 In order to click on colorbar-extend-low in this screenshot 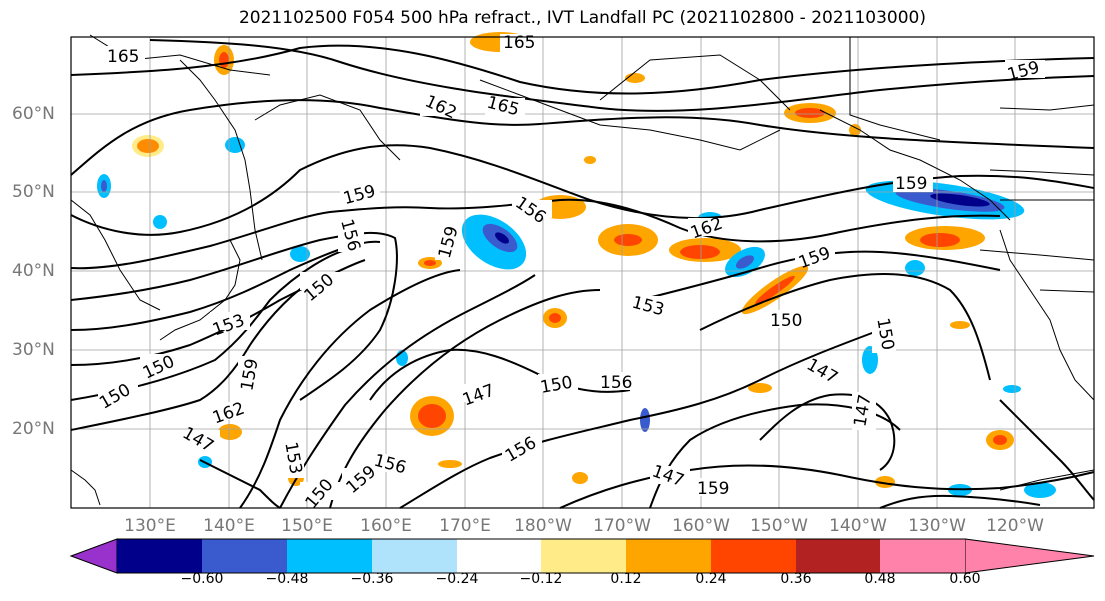, I will do `click(93, 556)`.